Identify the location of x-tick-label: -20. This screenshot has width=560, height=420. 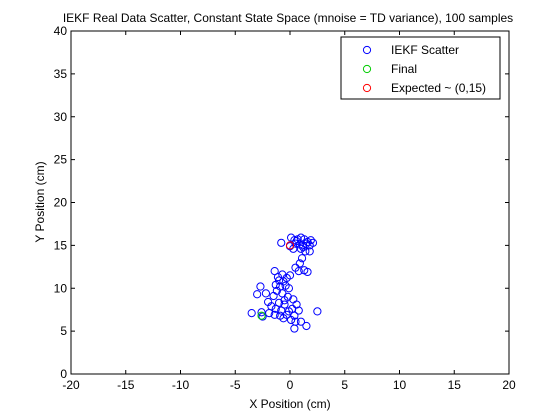
(71, 385).